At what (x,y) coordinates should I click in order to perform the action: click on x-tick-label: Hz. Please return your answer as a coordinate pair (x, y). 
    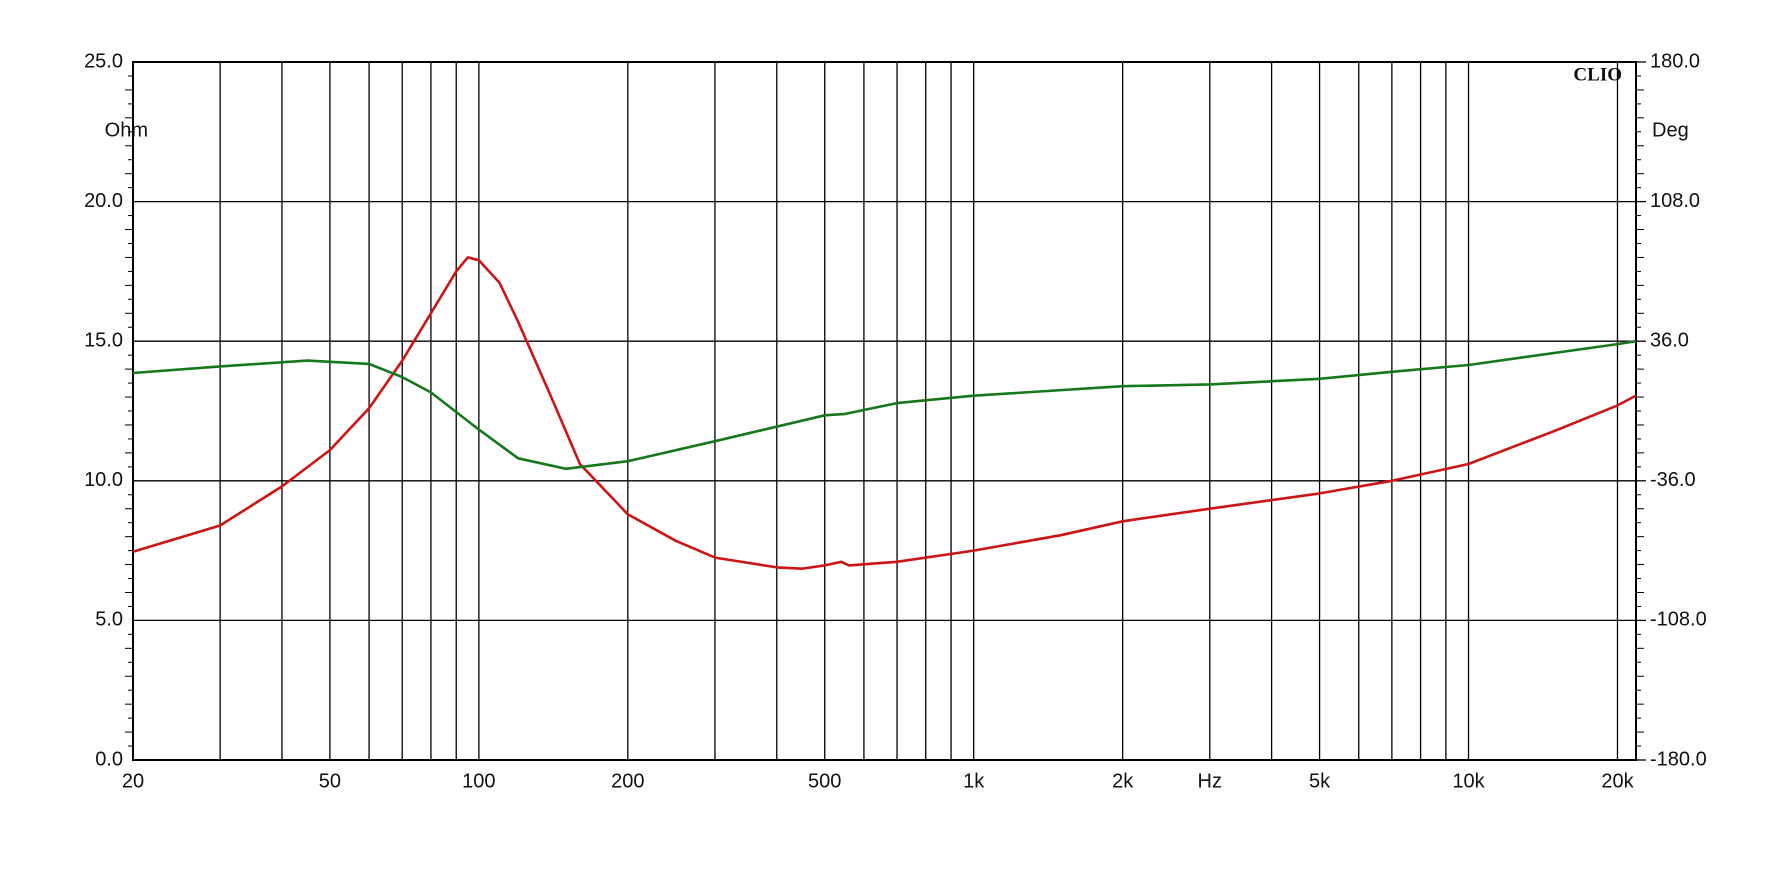
    Looking at the image, I should click on (1210, 781).